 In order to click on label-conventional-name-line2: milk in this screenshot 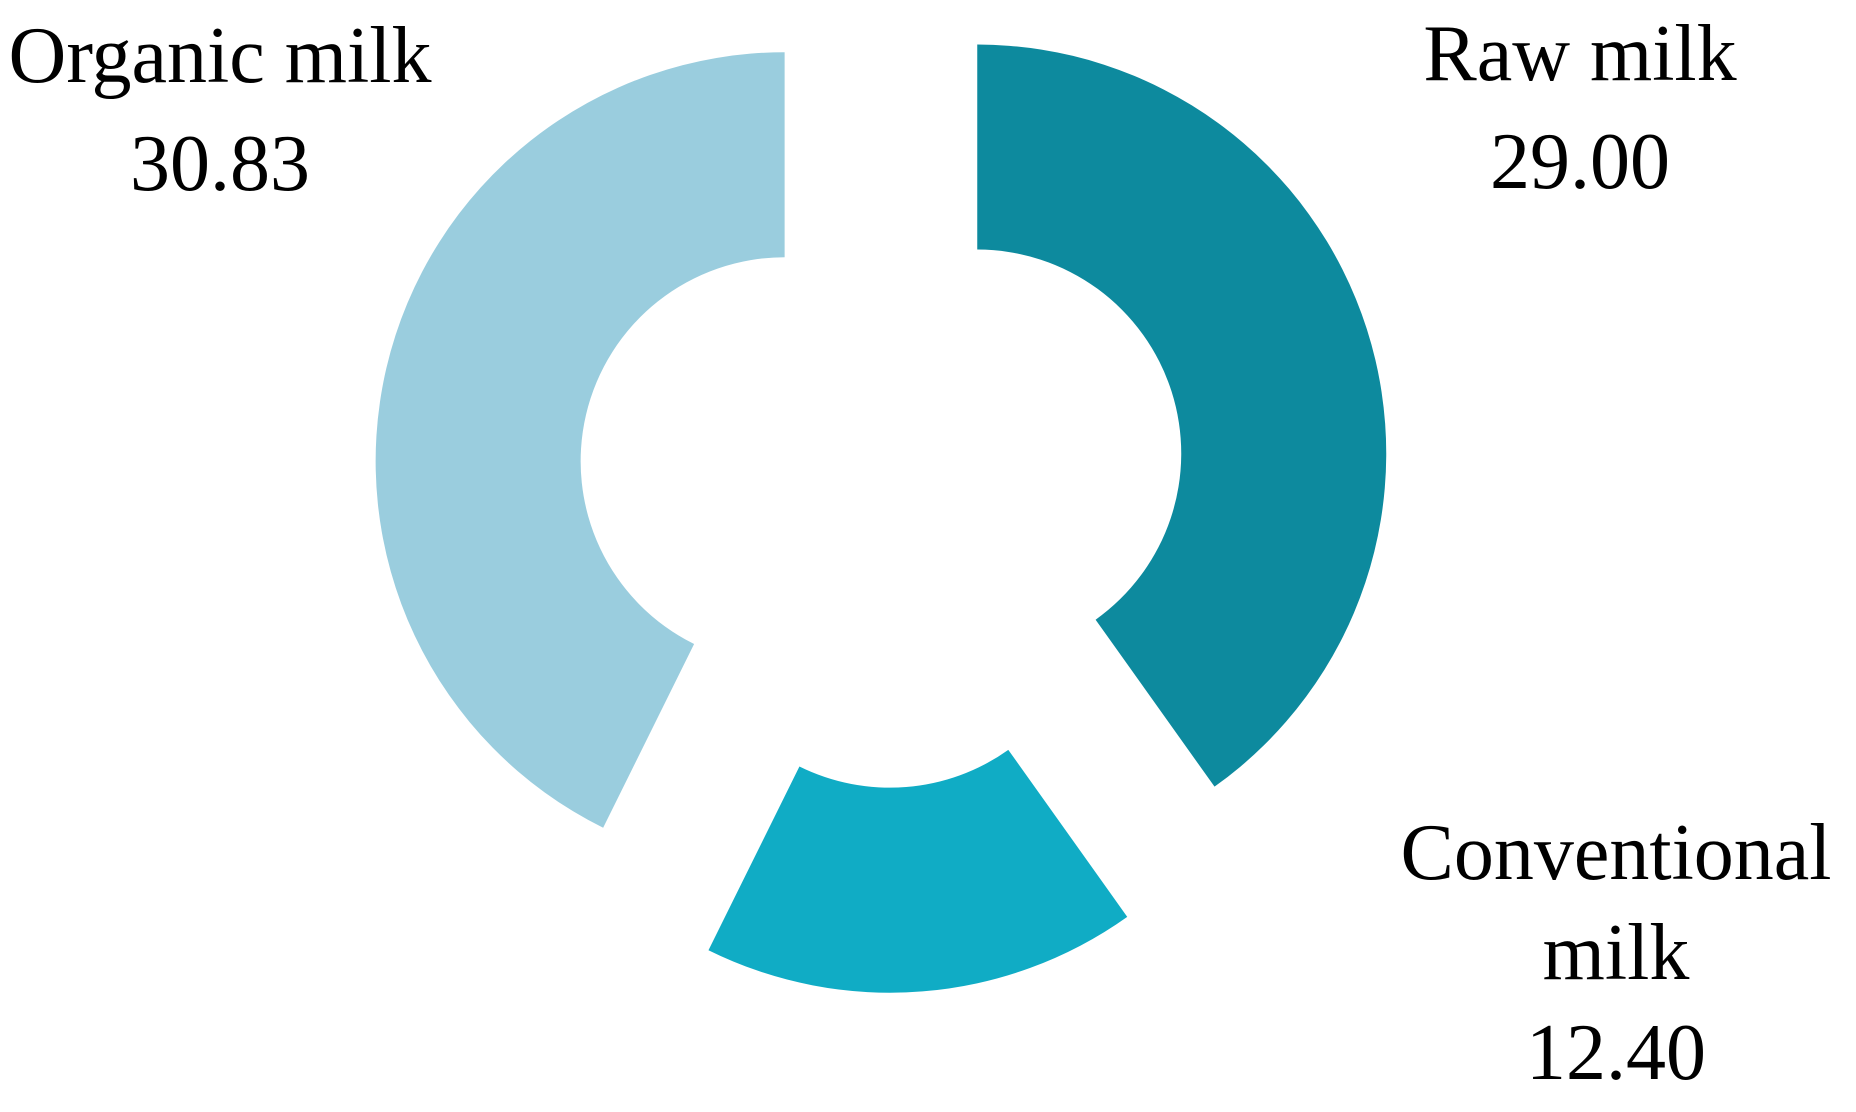, I will do `click(1616, 953)`.